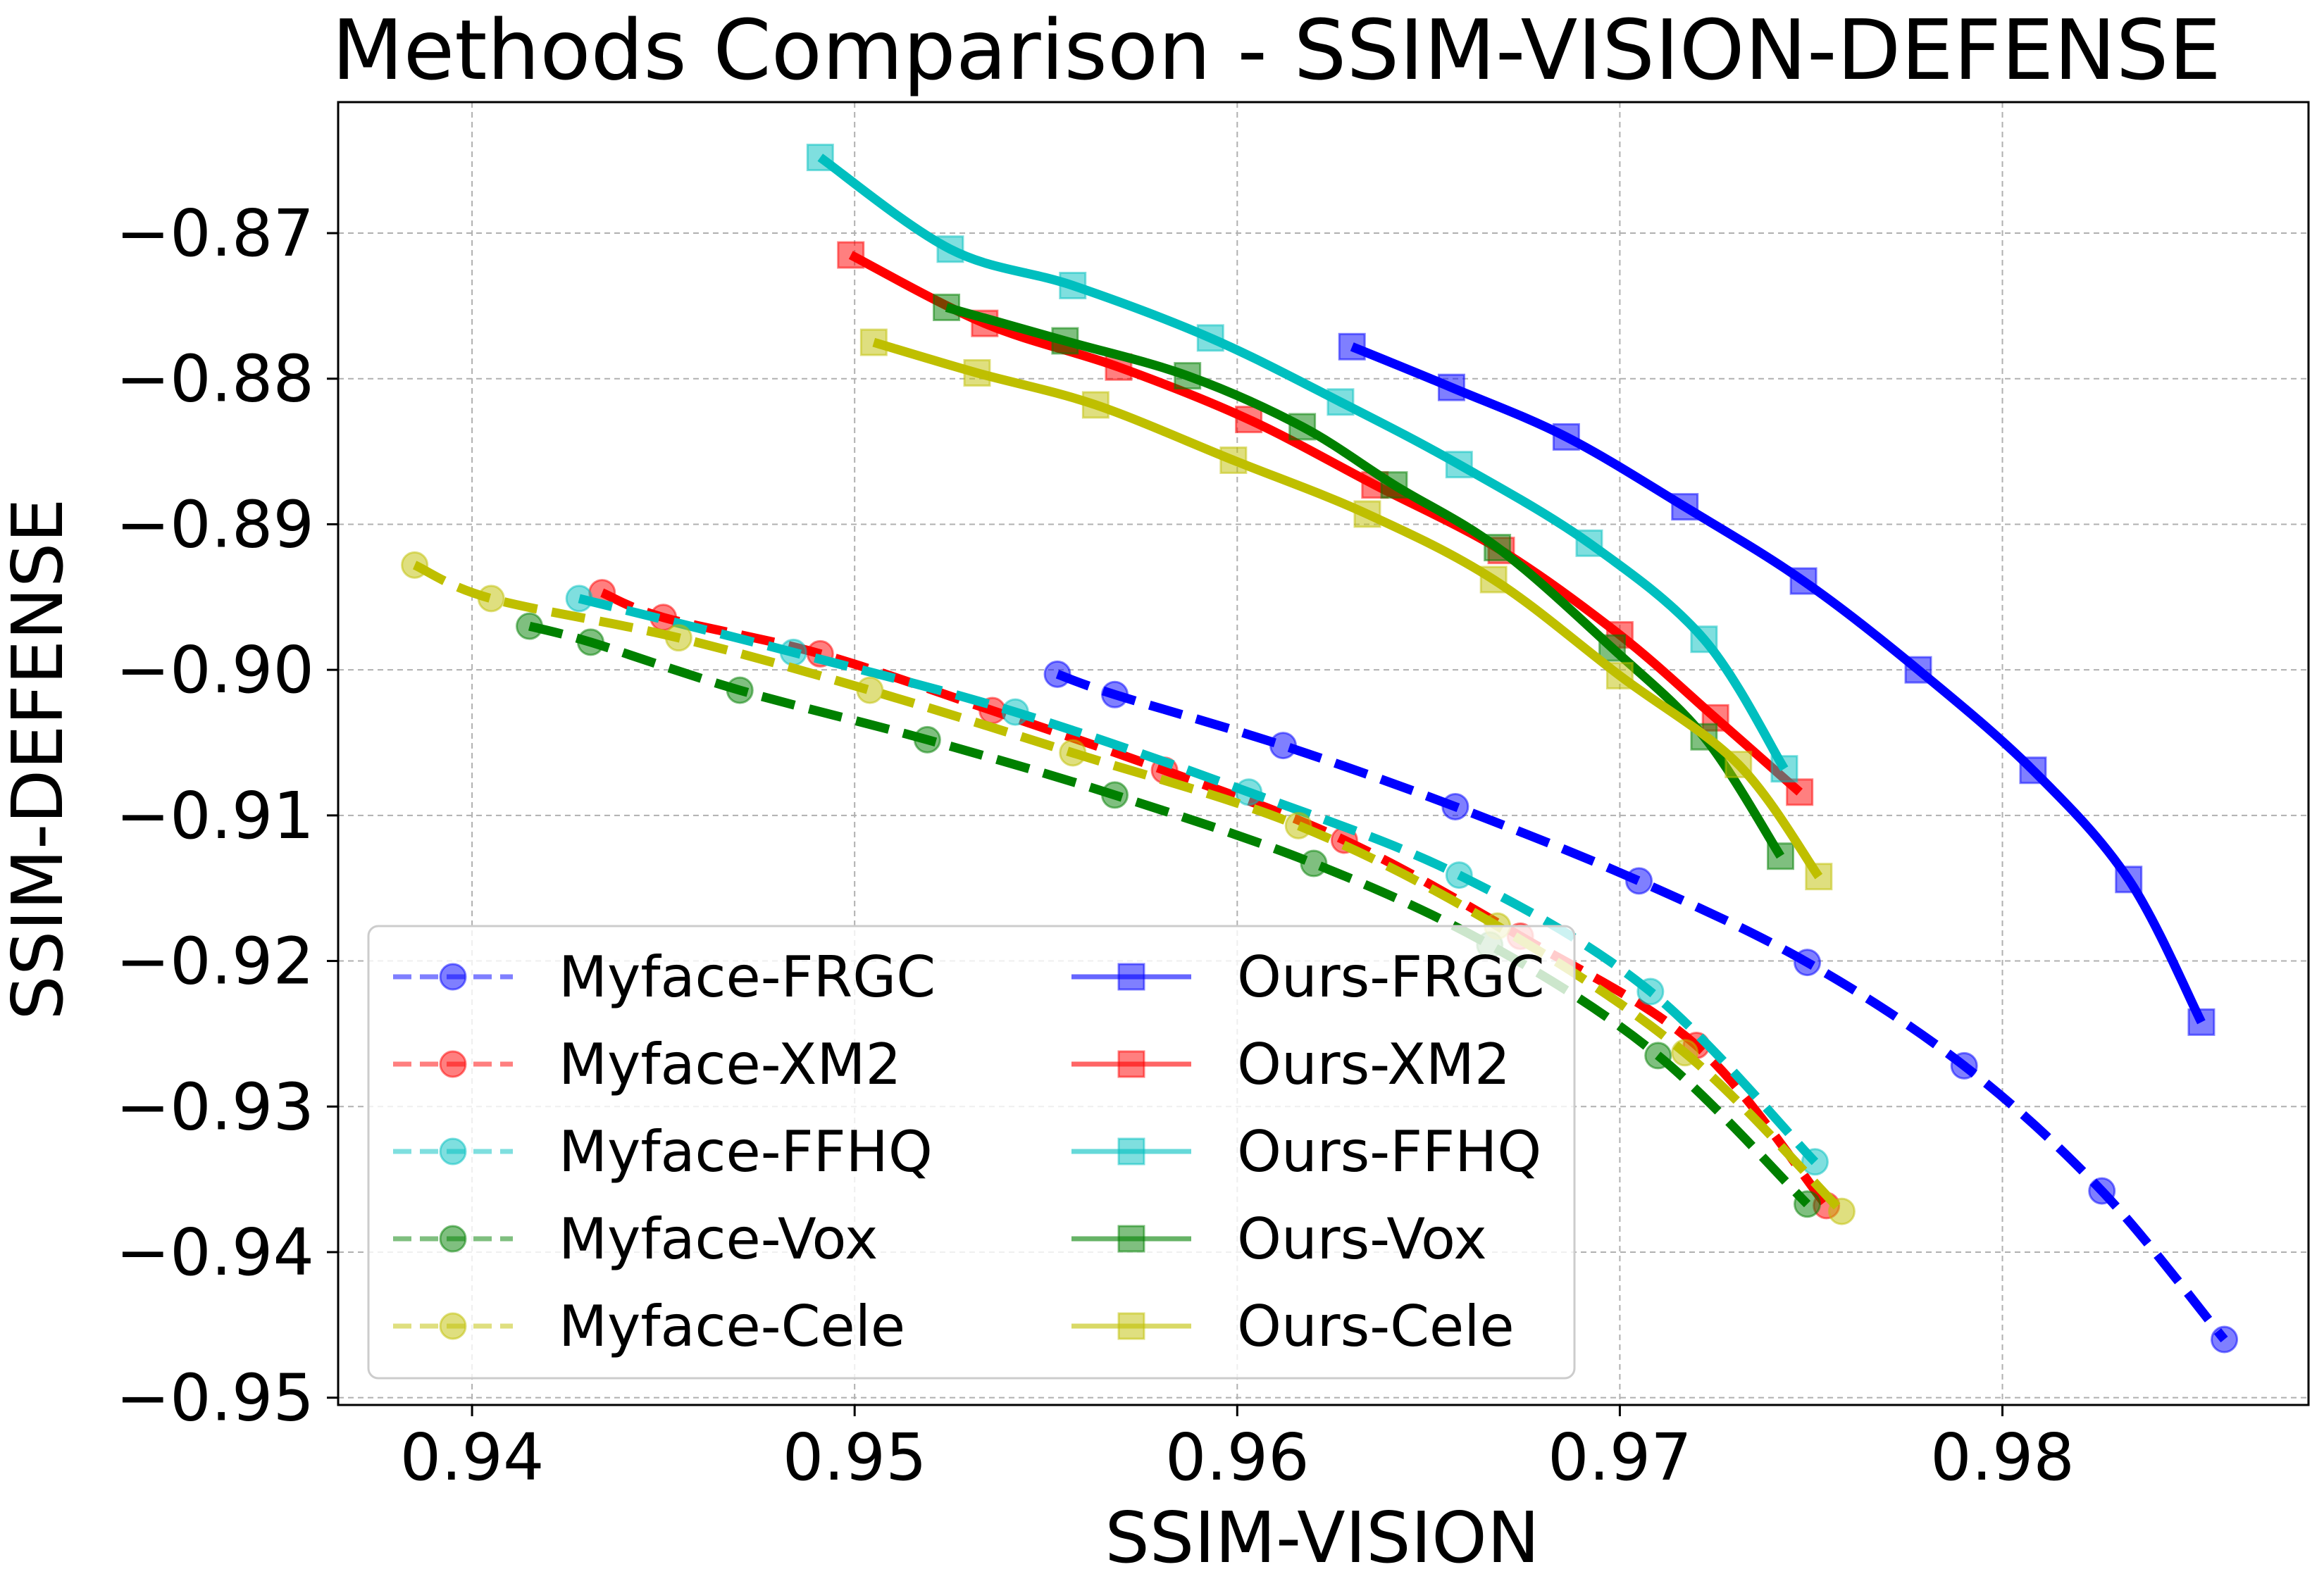  I want to click on legend-label: Myface-FRGC, so click(747, 977).